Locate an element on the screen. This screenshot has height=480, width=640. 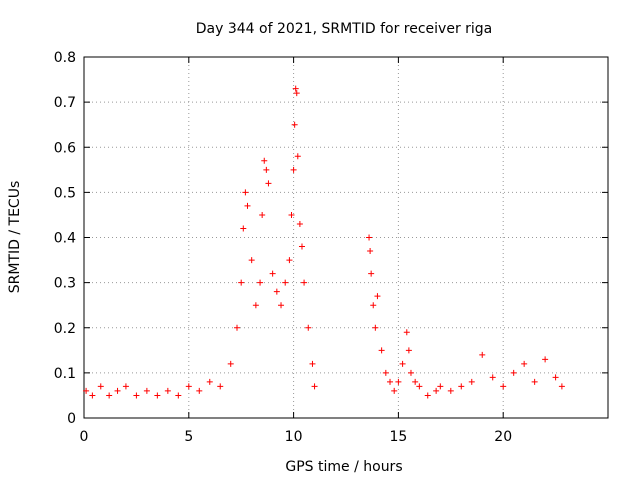
x-tick-label: 0 is located at coordinates (84, 437).